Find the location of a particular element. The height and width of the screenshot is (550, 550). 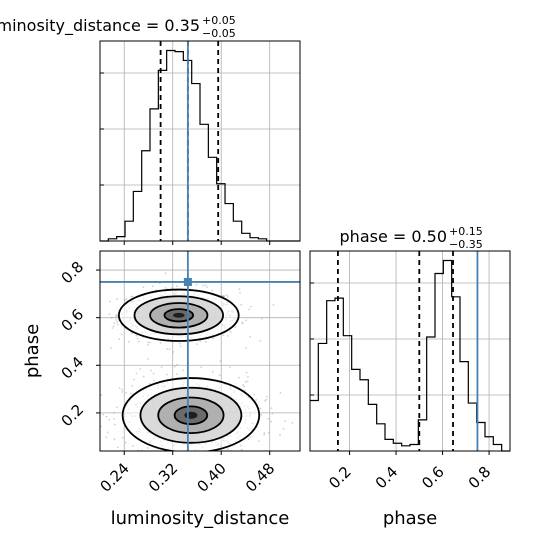

histogram-step-line is located at coordinates (200, 145).